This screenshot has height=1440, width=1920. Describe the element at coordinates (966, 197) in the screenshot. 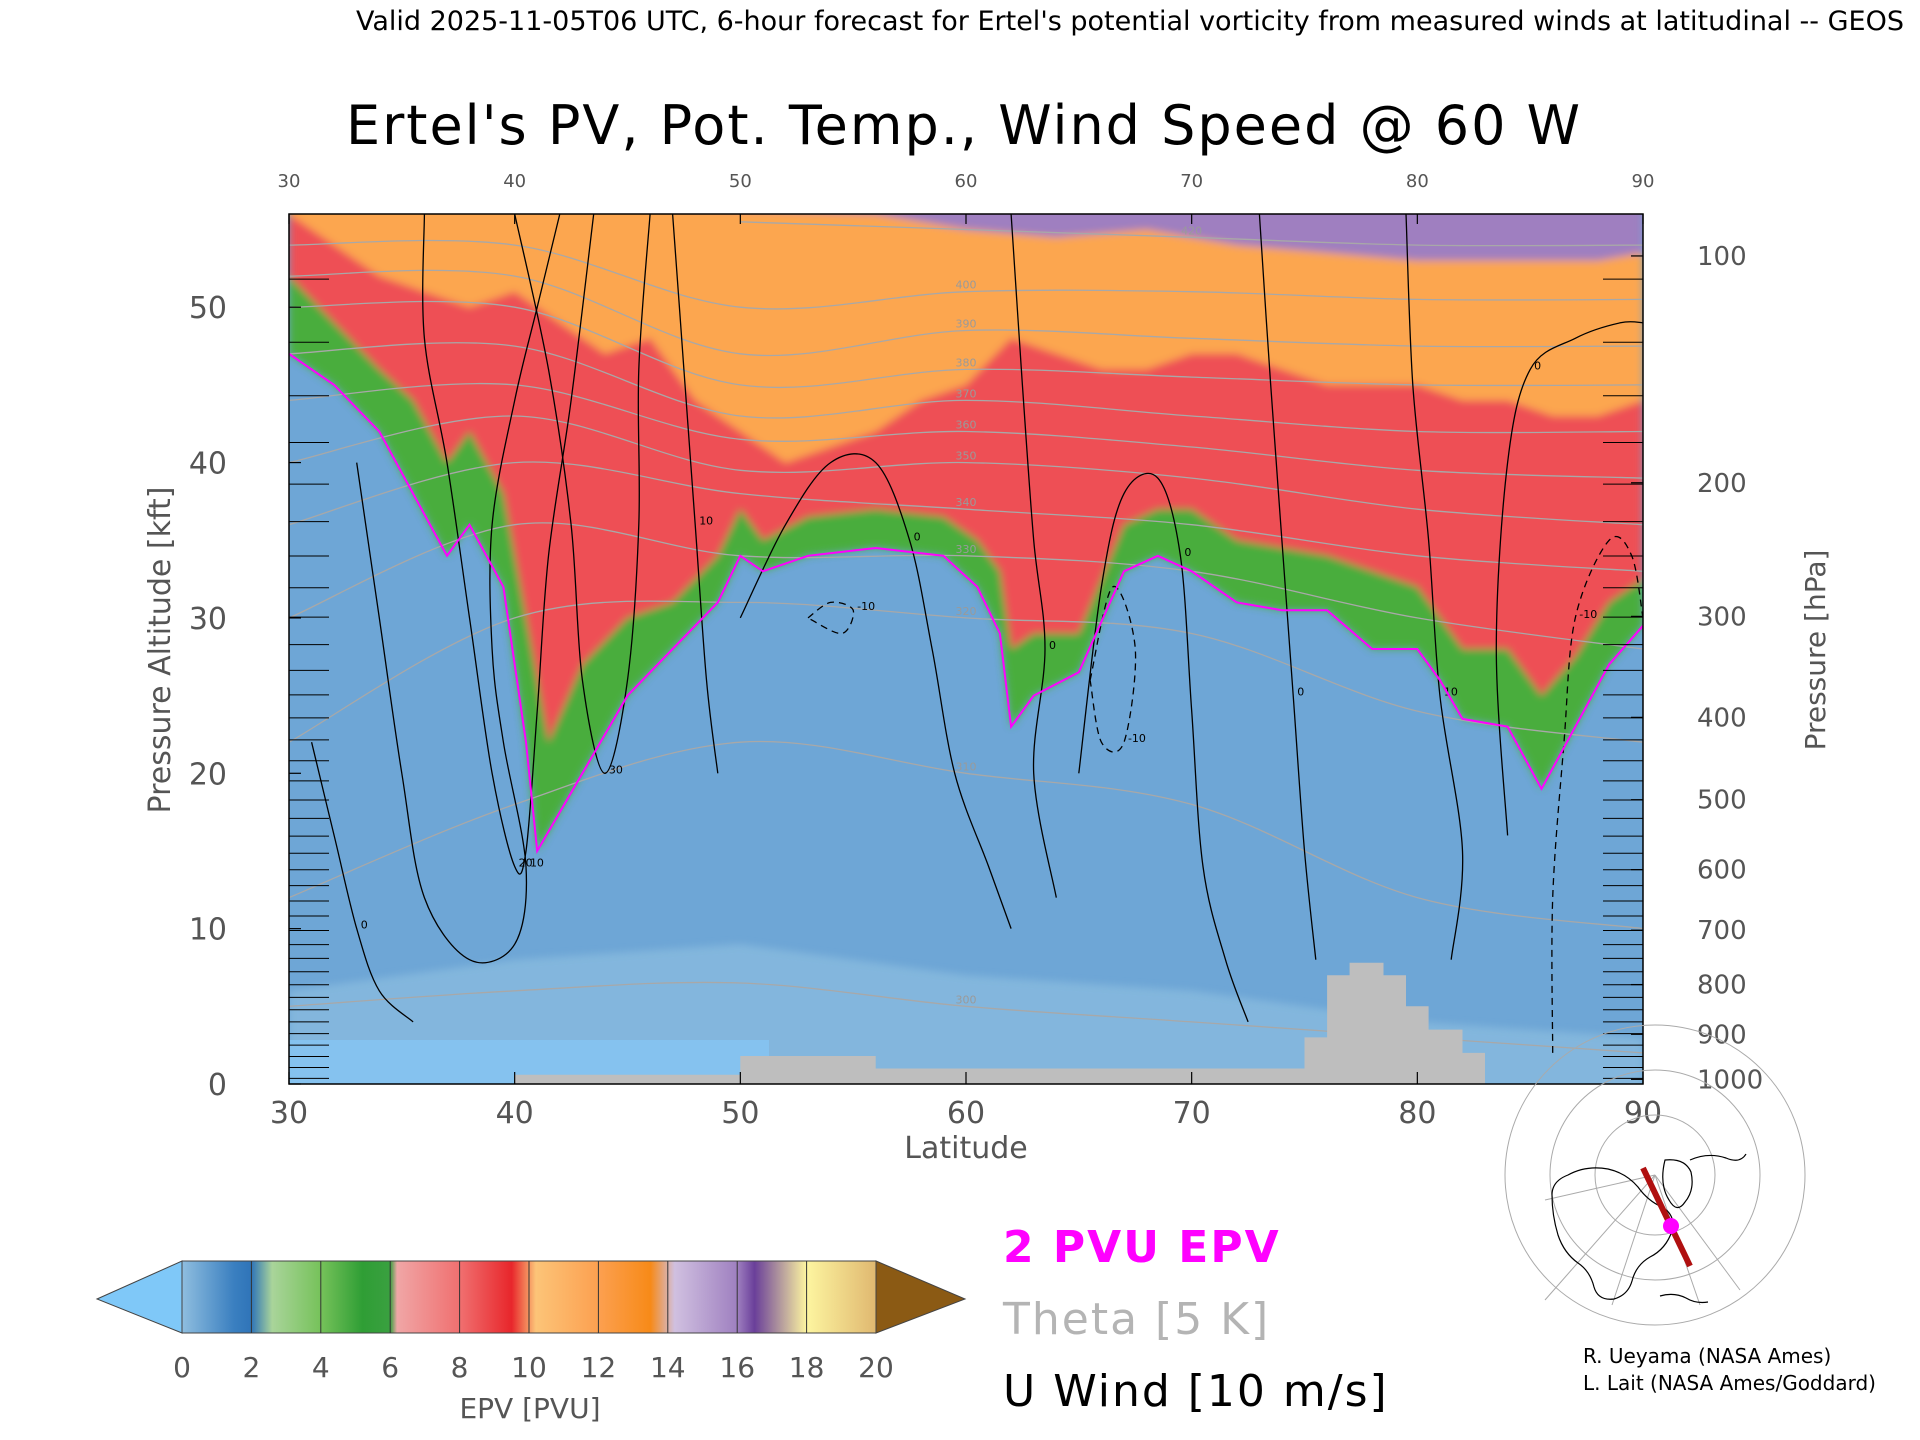

I see `x-axis-top: 30 40 50 60 70 80 90` at that location.